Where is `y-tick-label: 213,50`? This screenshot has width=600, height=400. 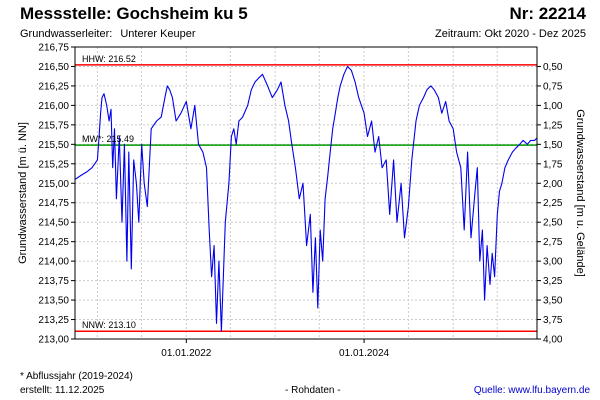
y-tick-label: 213,50 is located at coordinates (53, 301).